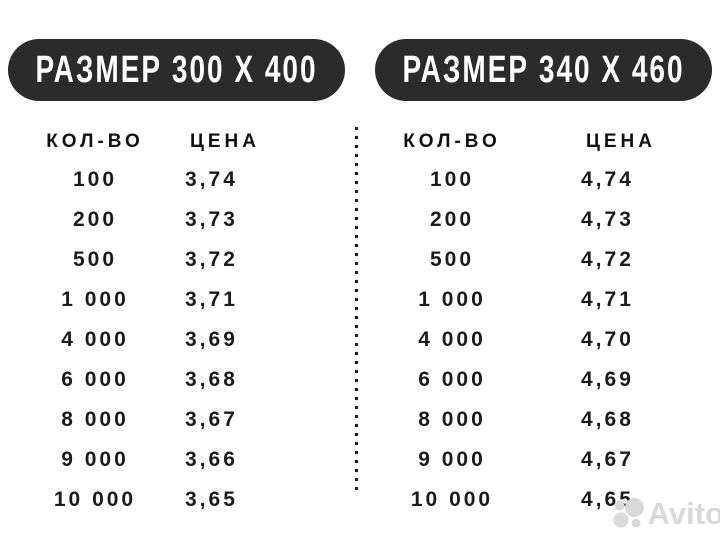 The image size is (720, 540). Describe the element at coordinates (211, 259) in the screenshot. I see `price-value: 3,72` at that location.